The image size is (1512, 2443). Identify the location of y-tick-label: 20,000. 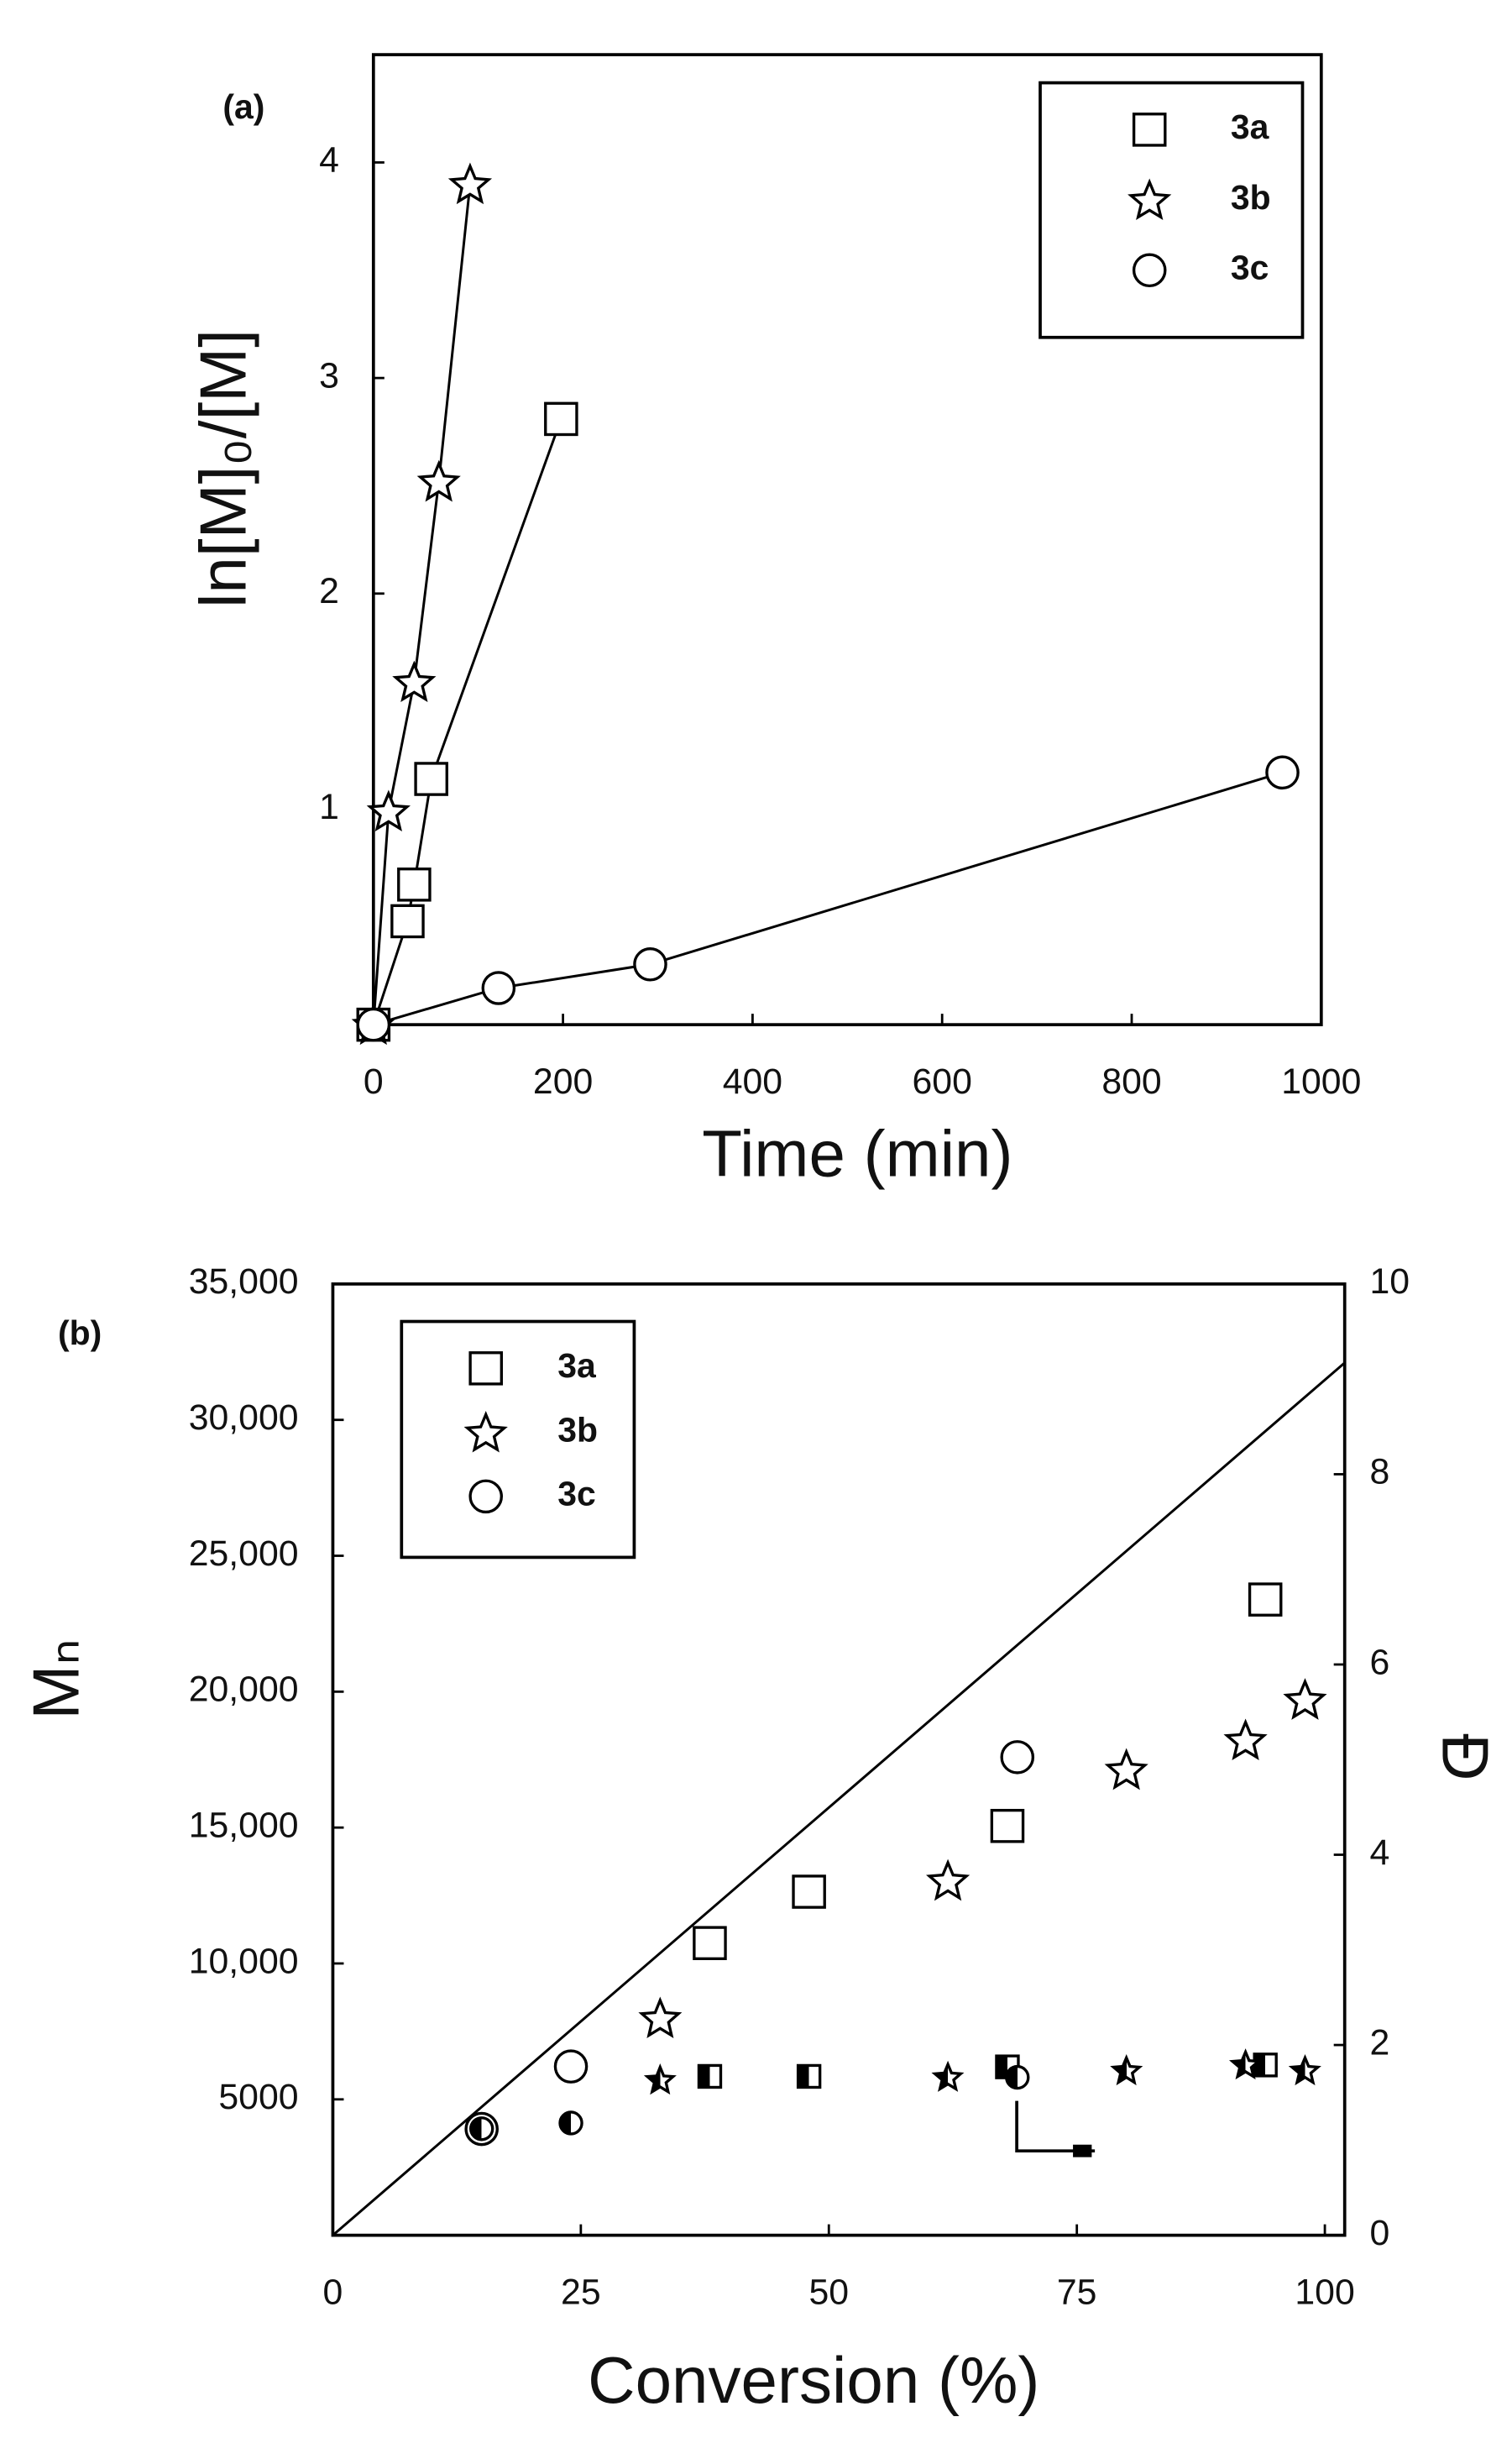
(244, 1690).